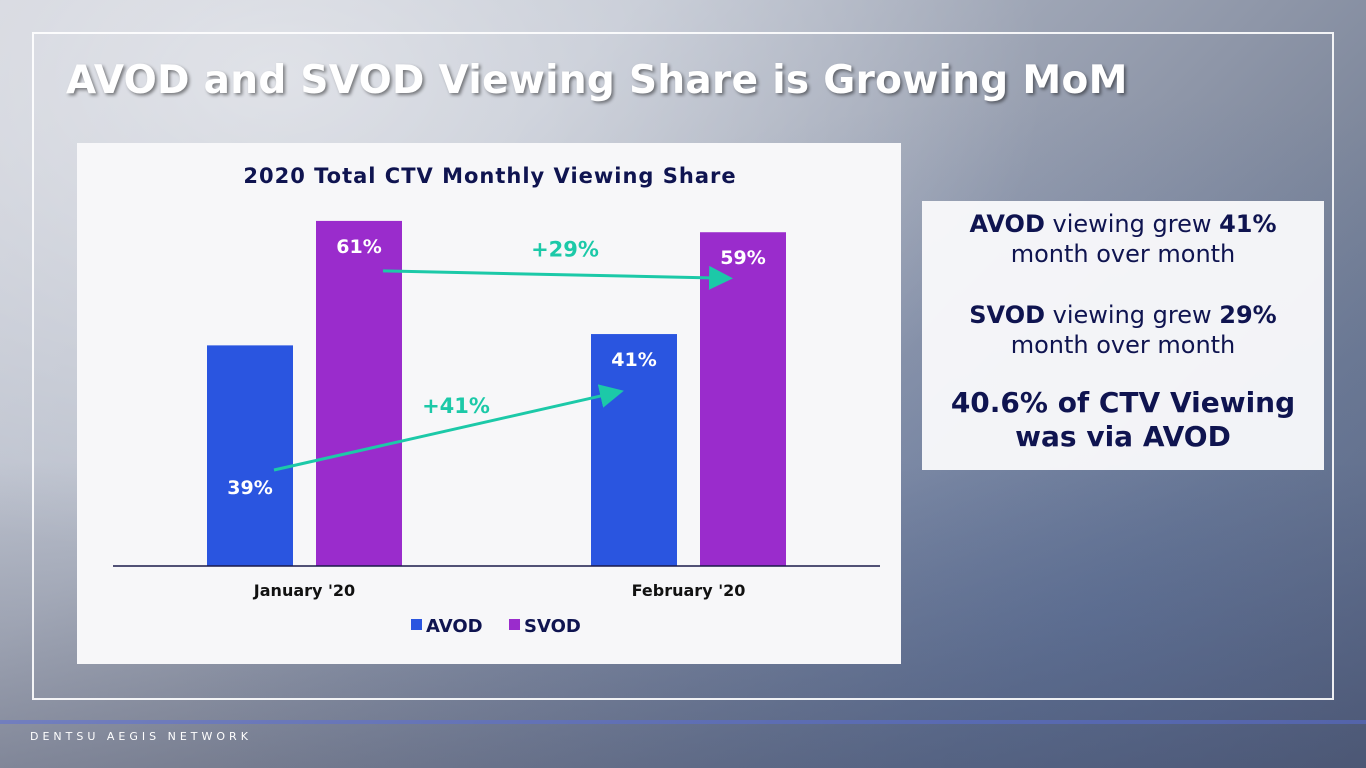  Describe the element at coordinates (683, 722) in the screenshot. I see `decorative-stripe` at that location.